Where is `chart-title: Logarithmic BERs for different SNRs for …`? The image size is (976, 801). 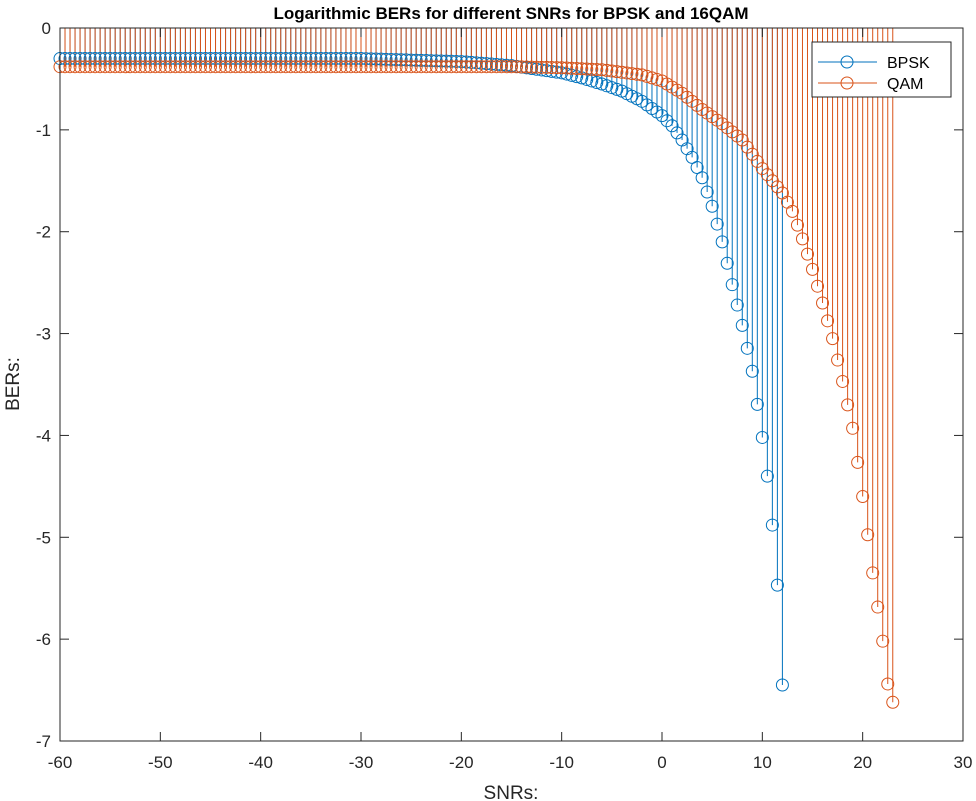 chart-title: Logarithmic BERs for different SNRs for … is located at coordinates (510, 13).